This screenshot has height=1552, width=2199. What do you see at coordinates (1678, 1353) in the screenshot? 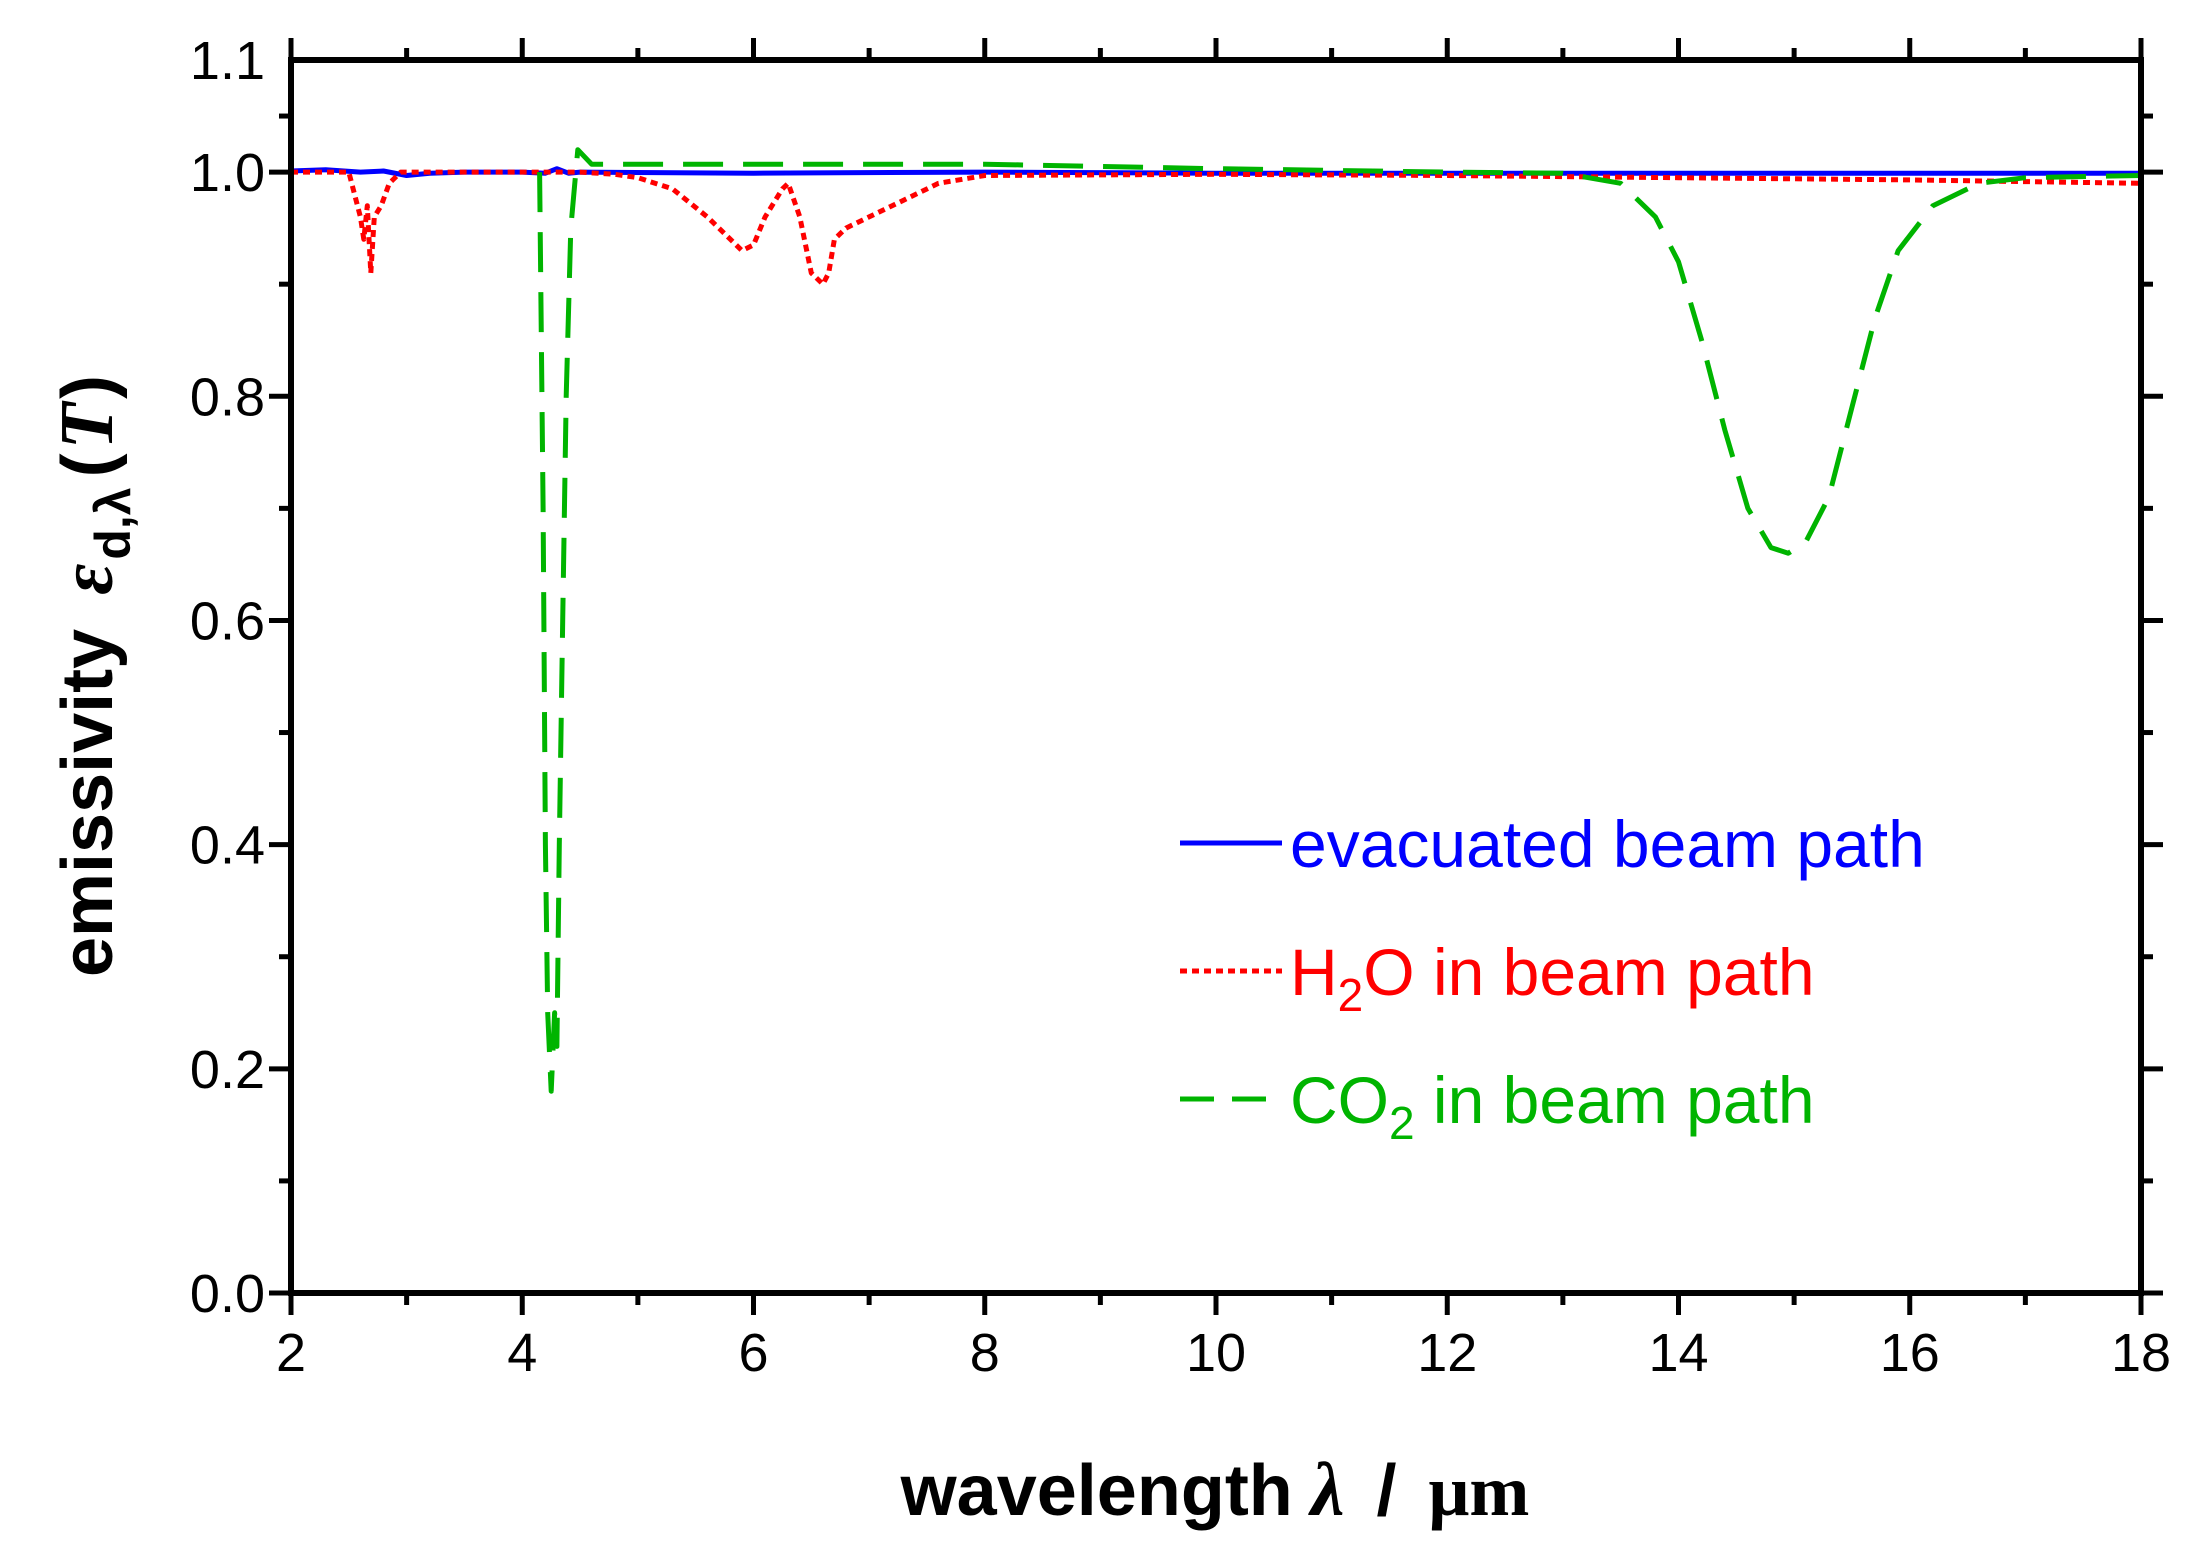
I see `x-tick-label: 14` at bounding box center [1678, 1353].